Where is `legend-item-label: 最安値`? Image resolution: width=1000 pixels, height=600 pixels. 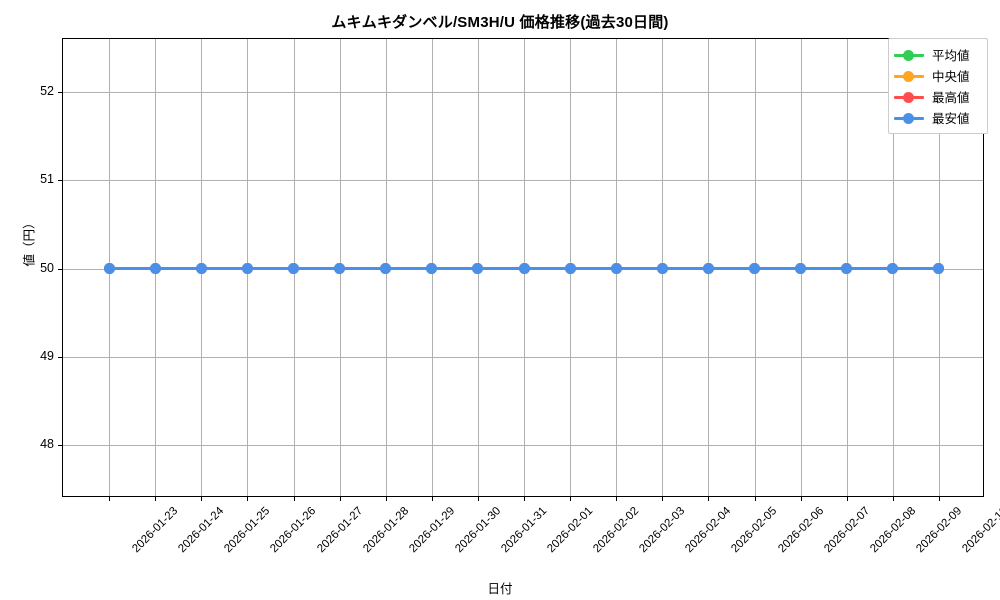
legend-item-label: 最安値 is located at coordinates (951, 119).